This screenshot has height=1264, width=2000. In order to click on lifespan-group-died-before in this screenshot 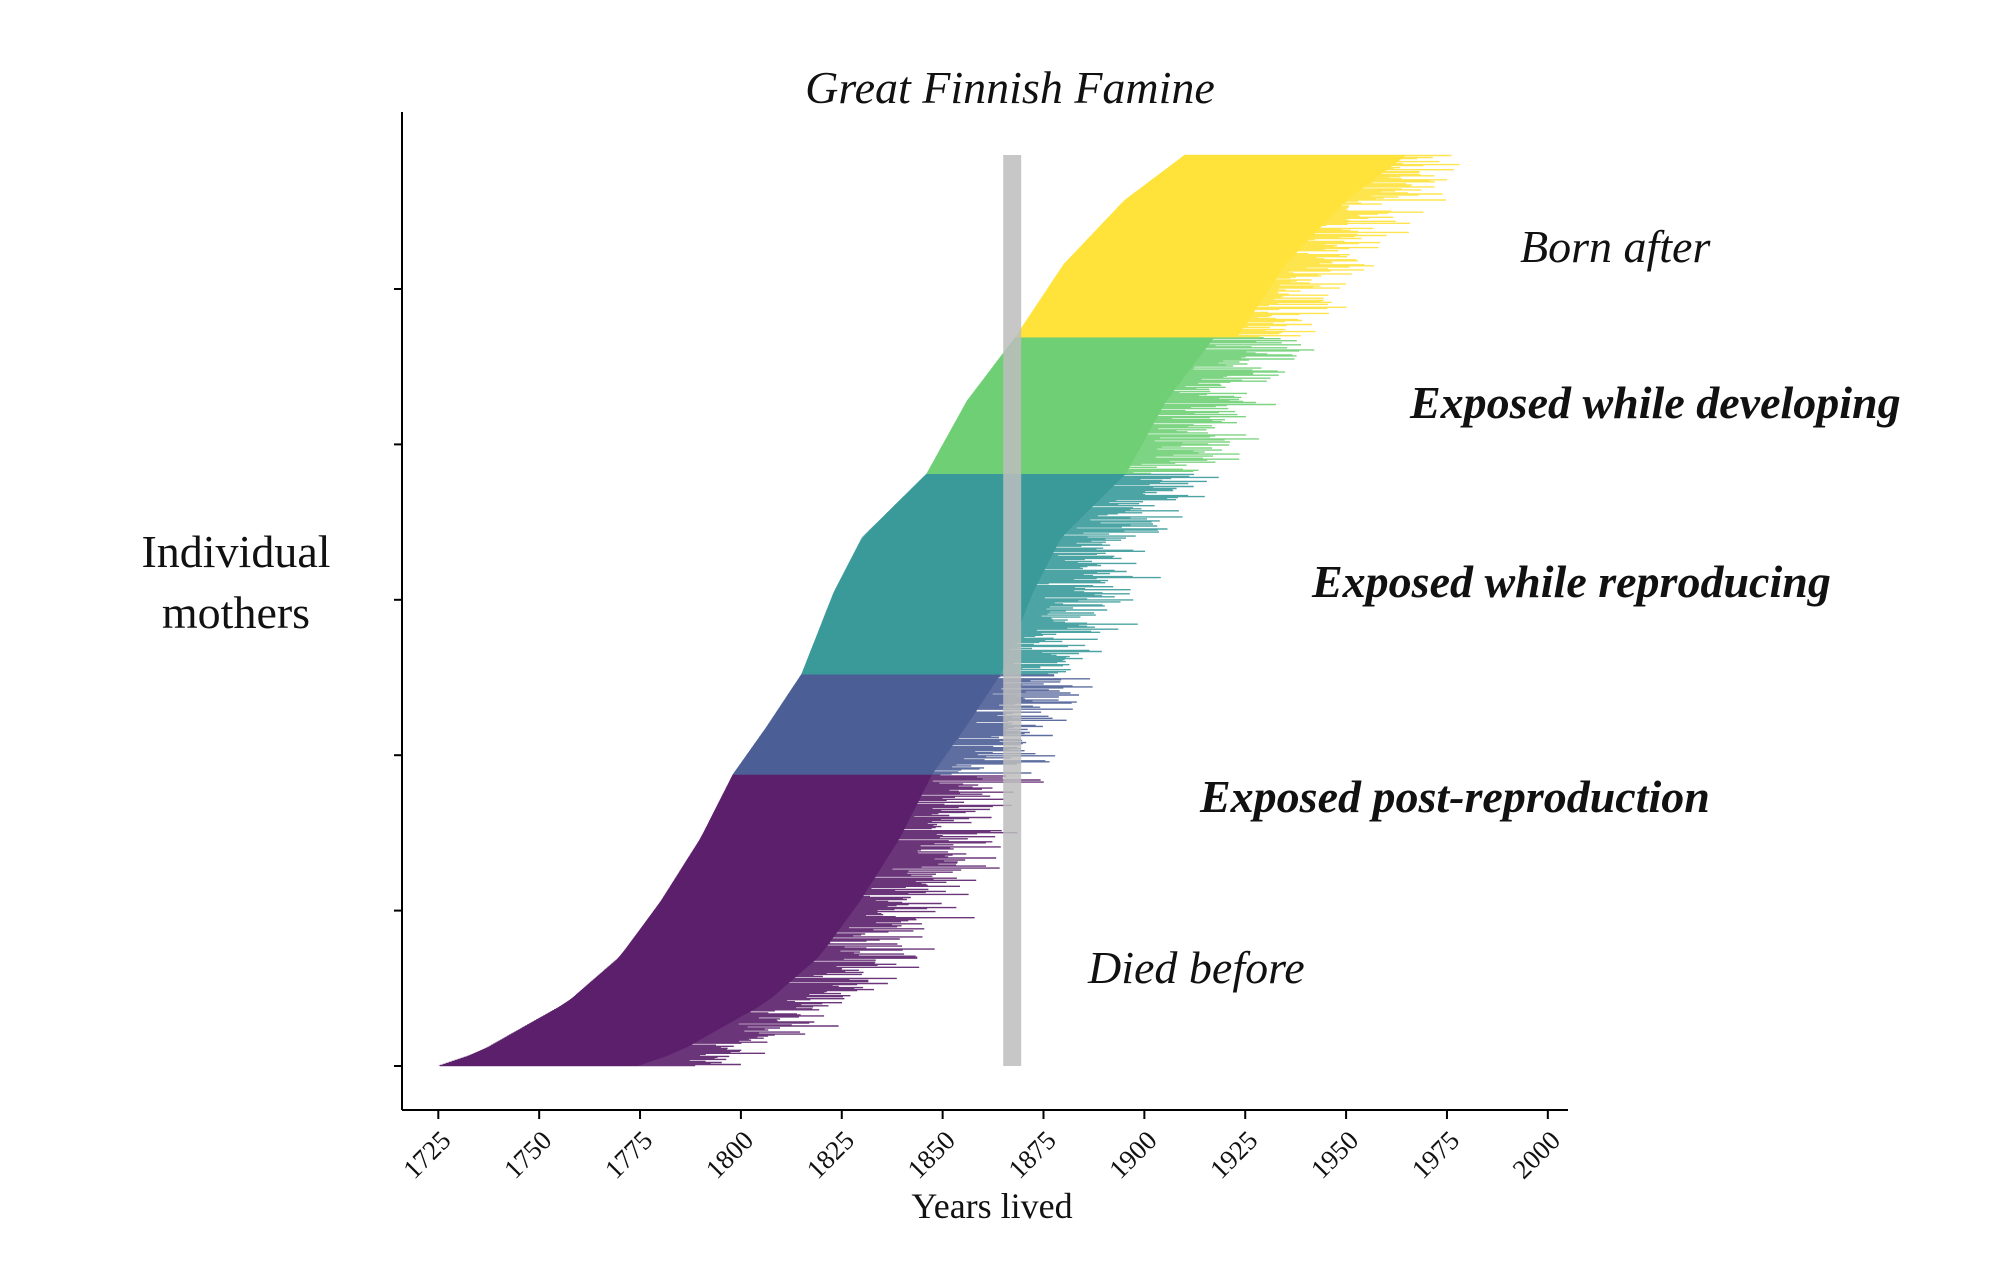, I will do `click(741, 920)`.